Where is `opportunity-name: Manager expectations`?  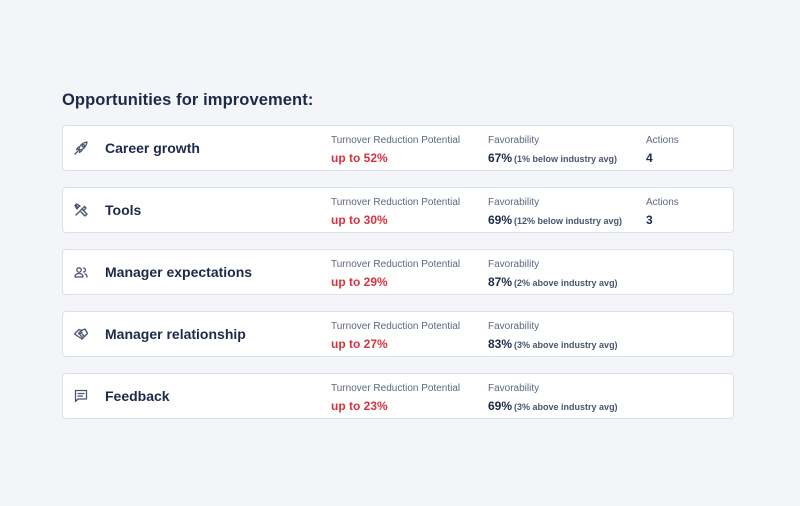
opportunity-name: Manager expectations is located at coordinates (179, 272).